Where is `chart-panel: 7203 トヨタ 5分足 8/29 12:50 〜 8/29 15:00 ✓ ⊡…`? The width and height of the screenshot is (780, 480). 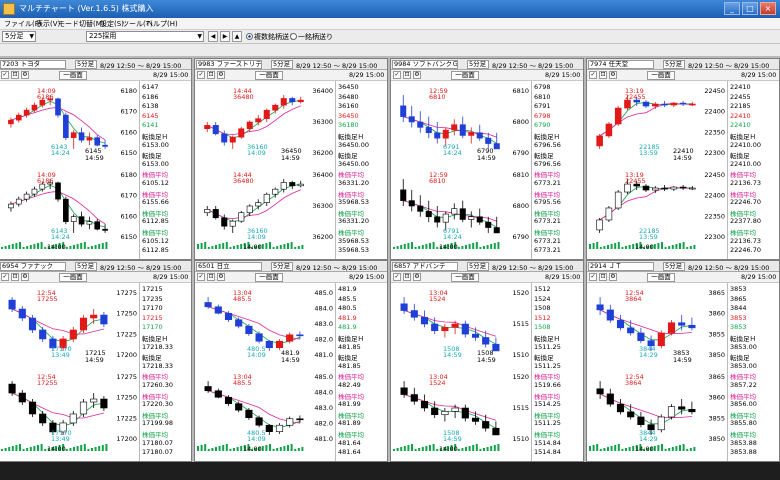 chart-panel: 7203 トヨタ 5分足 8/29 12:50 〜 8/29 15:00 ✓ ⊡… is located at coordinates (96, 159).